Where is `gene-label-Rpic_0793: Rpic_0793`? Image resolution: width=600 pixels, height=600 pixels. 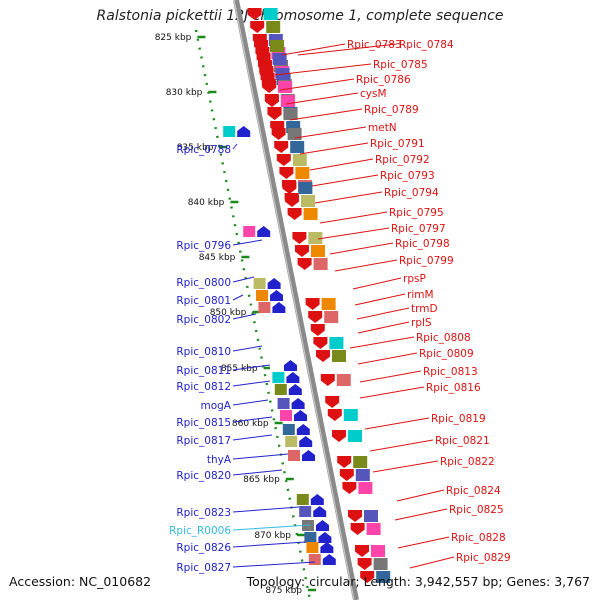
gene-label-Rpic_0793: Rpic_0793 is located at coordinates (407, 176).